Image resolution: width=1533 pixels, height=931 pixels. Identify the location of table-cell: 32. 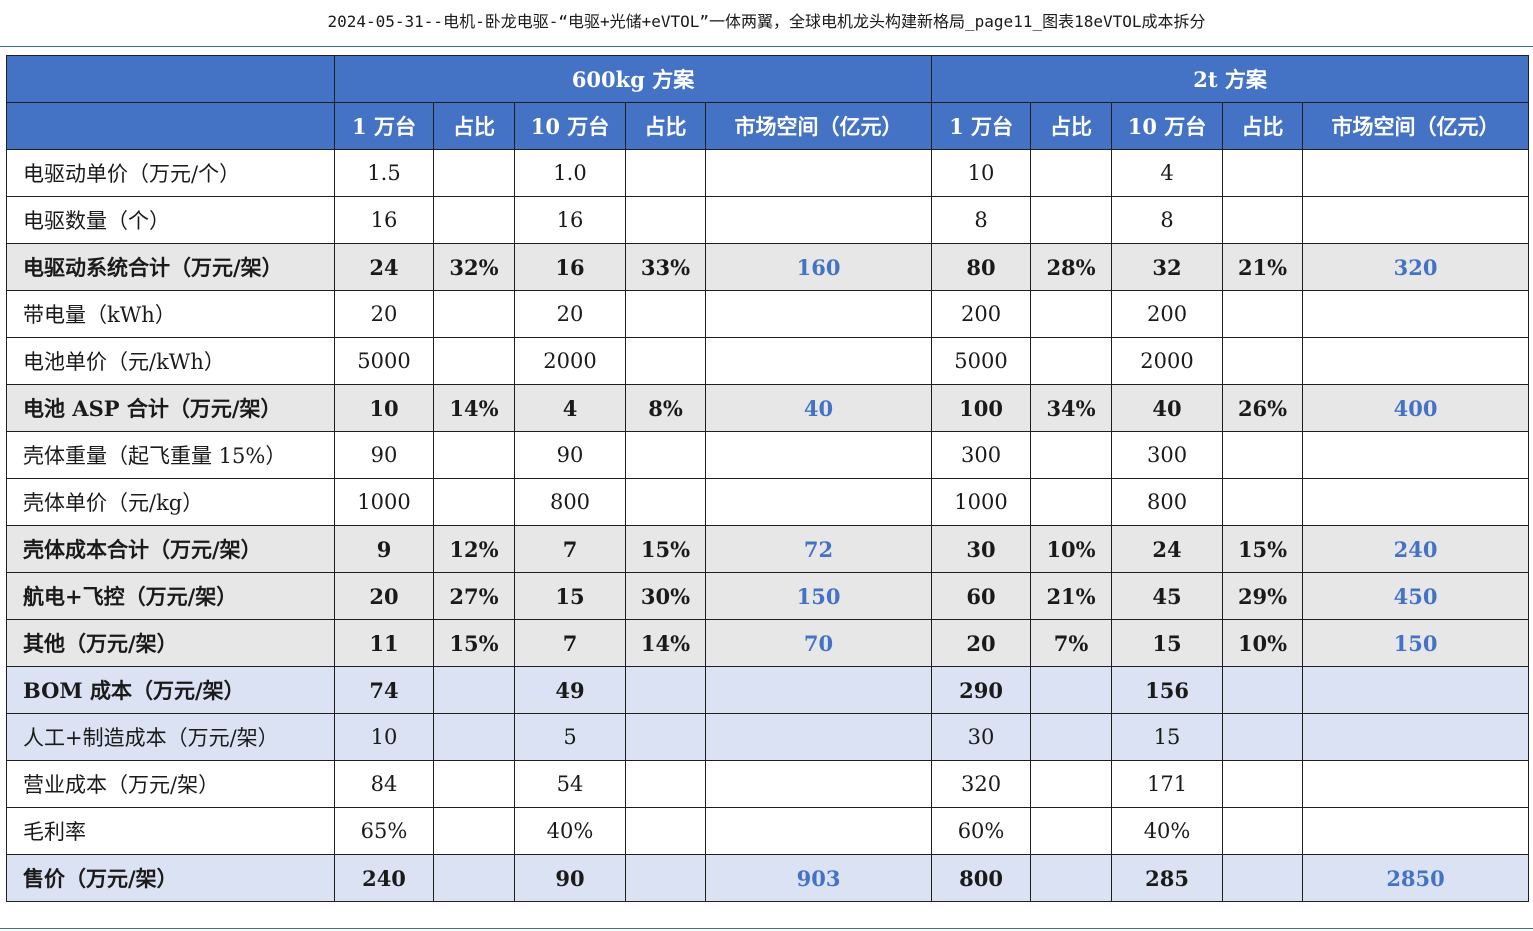
(1167, 267).